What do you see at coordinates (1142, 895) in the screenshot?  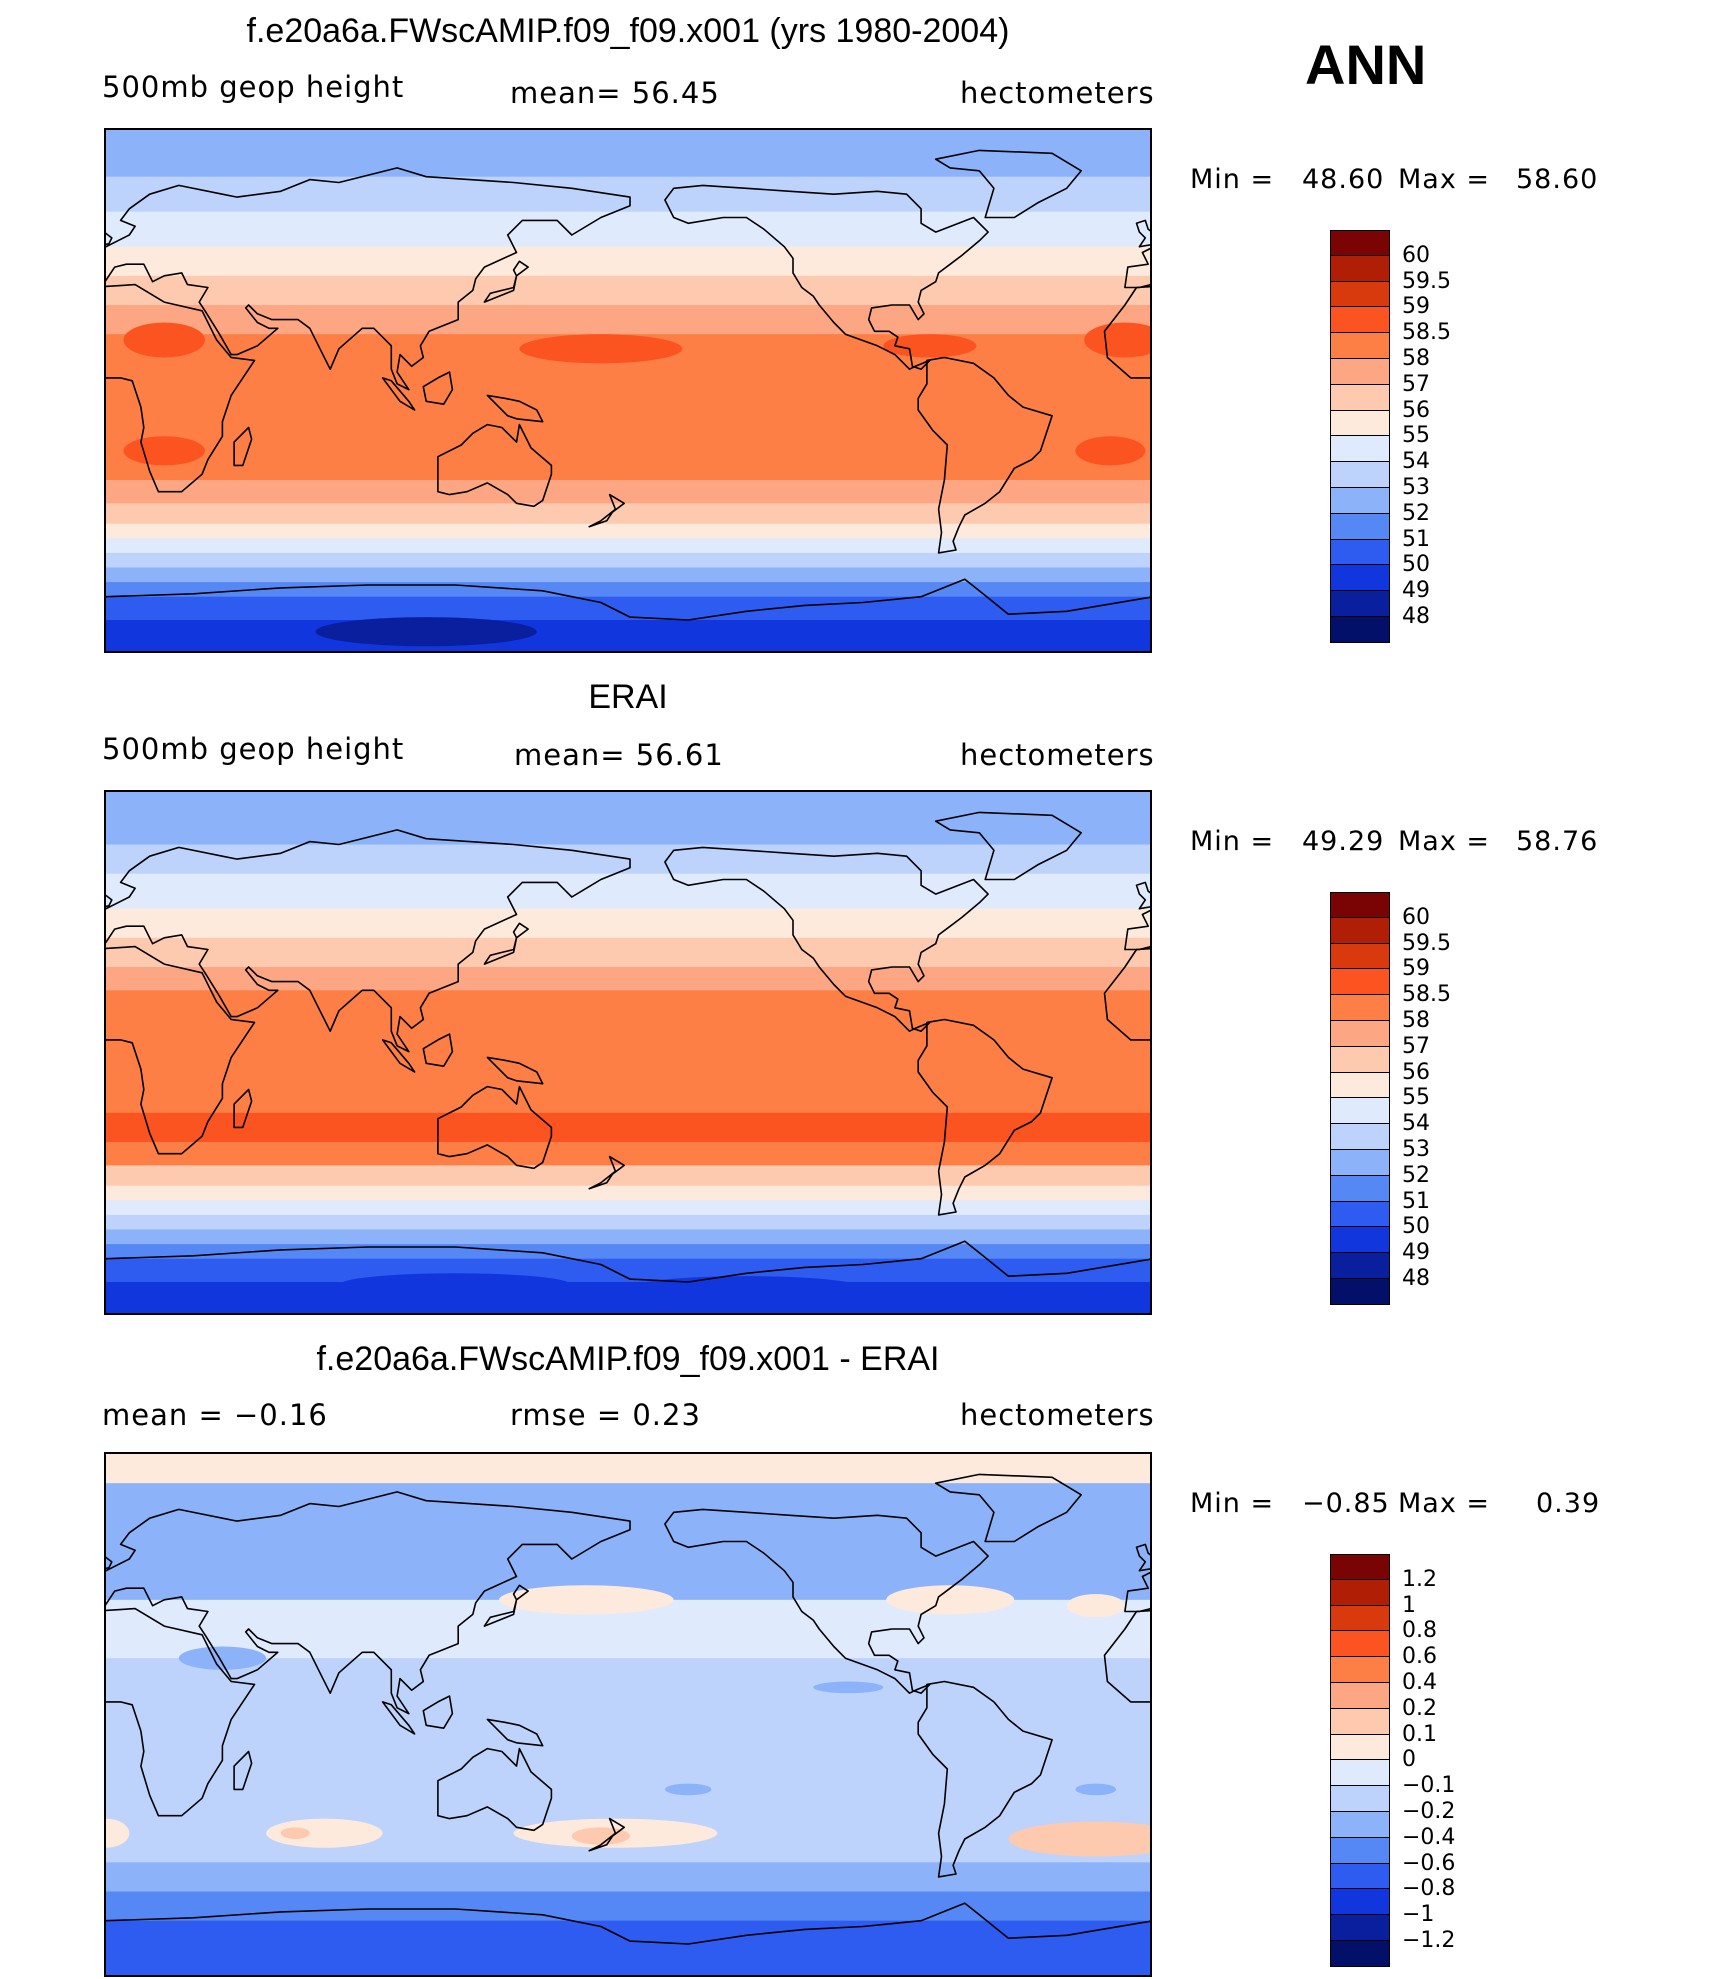 I see `coastline-uk-wrap` at bounding box center [1142, 895].